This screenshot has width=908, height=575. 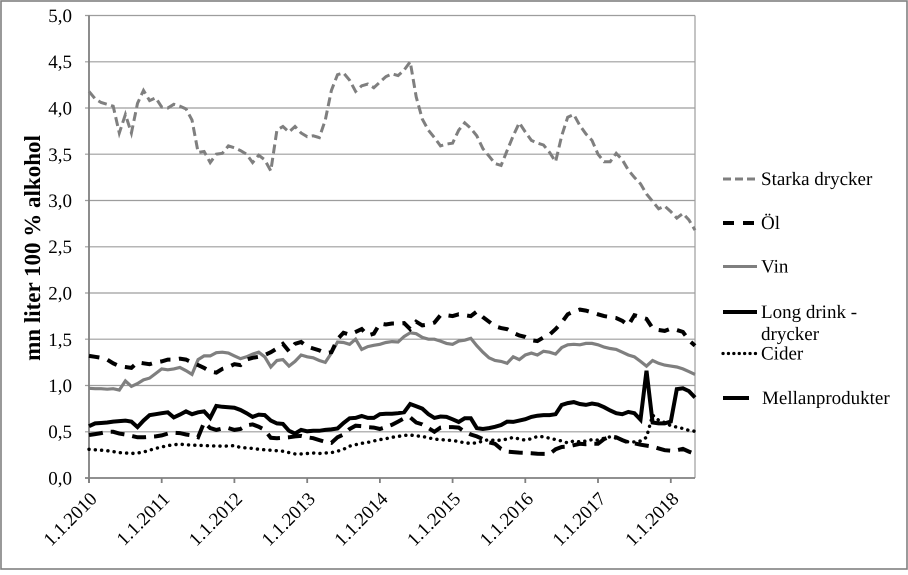 I want to click on svg-text: 0,0, so click(x=60, y=479).